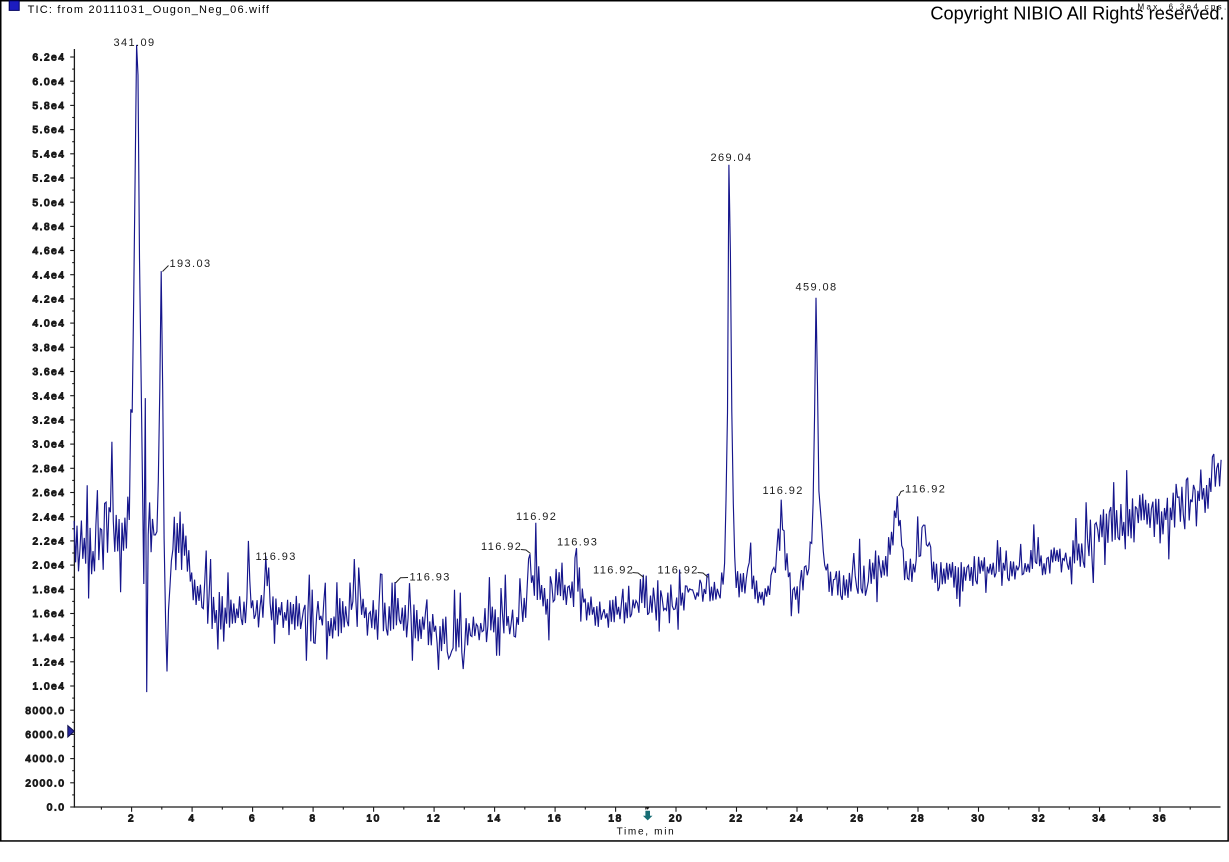 Image resolution: width=1229 pixels, height=862 pixels. What do you see at coordinates (48, 662) in the screenshot?
I see `svg-text: 1.2e4` at bounding box center [48, 662].